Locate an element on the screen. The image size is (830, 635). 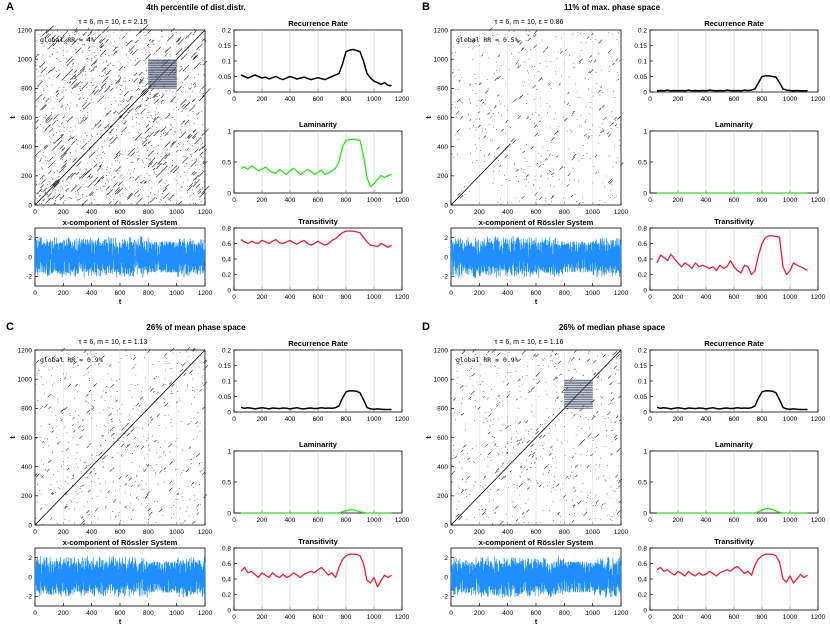
rp-C-xtick-label: 600 is located at coordinates (120, 532).